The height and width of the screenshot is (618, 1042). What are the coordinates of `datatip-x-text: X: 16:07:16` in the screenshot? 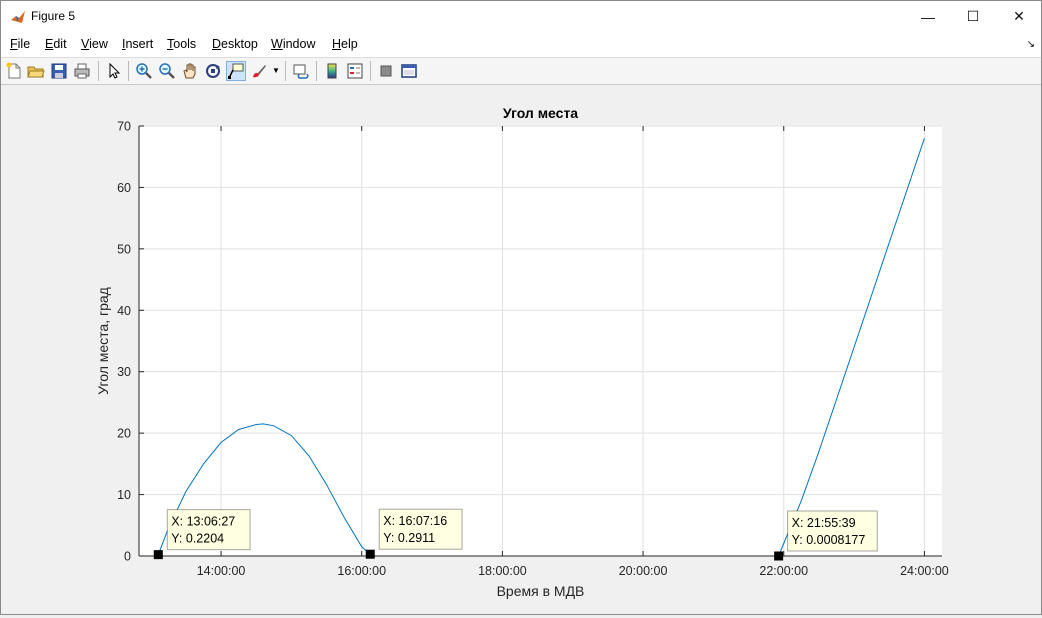 It's located at (415, 521).